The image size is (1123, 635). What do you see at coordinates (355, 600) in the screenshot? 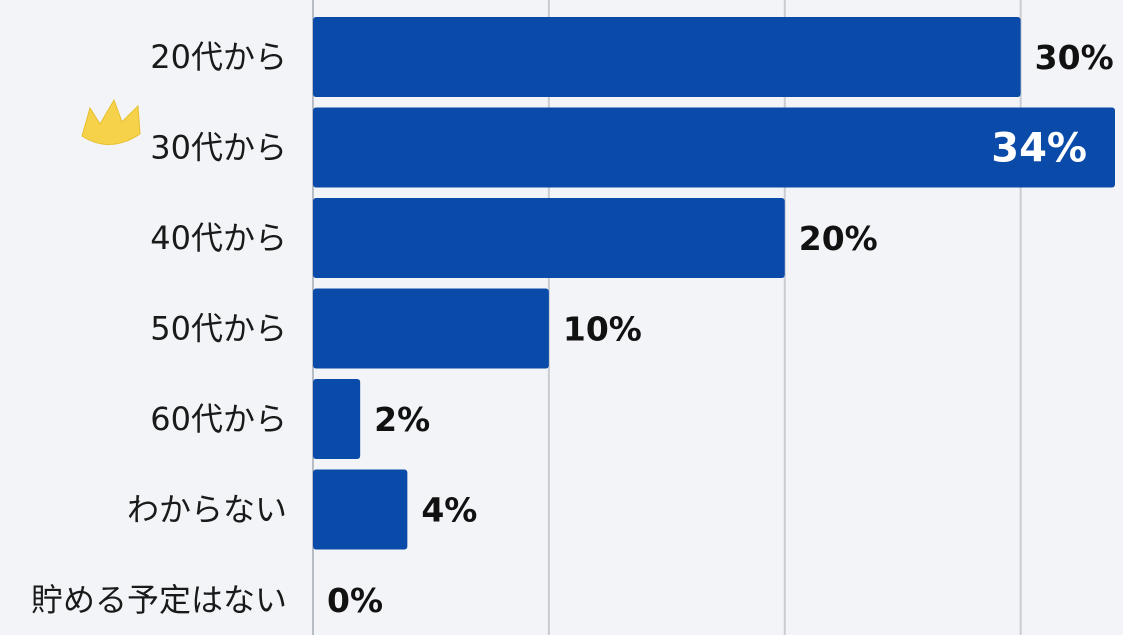
I see `value-label: 0%` at bounding box center [355, 600].